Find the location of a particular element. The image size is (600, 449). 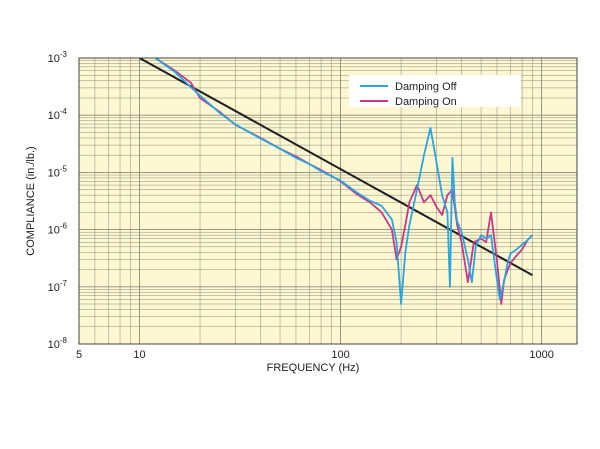

x-tick-label: 5 is located at coordinates (79, 355).